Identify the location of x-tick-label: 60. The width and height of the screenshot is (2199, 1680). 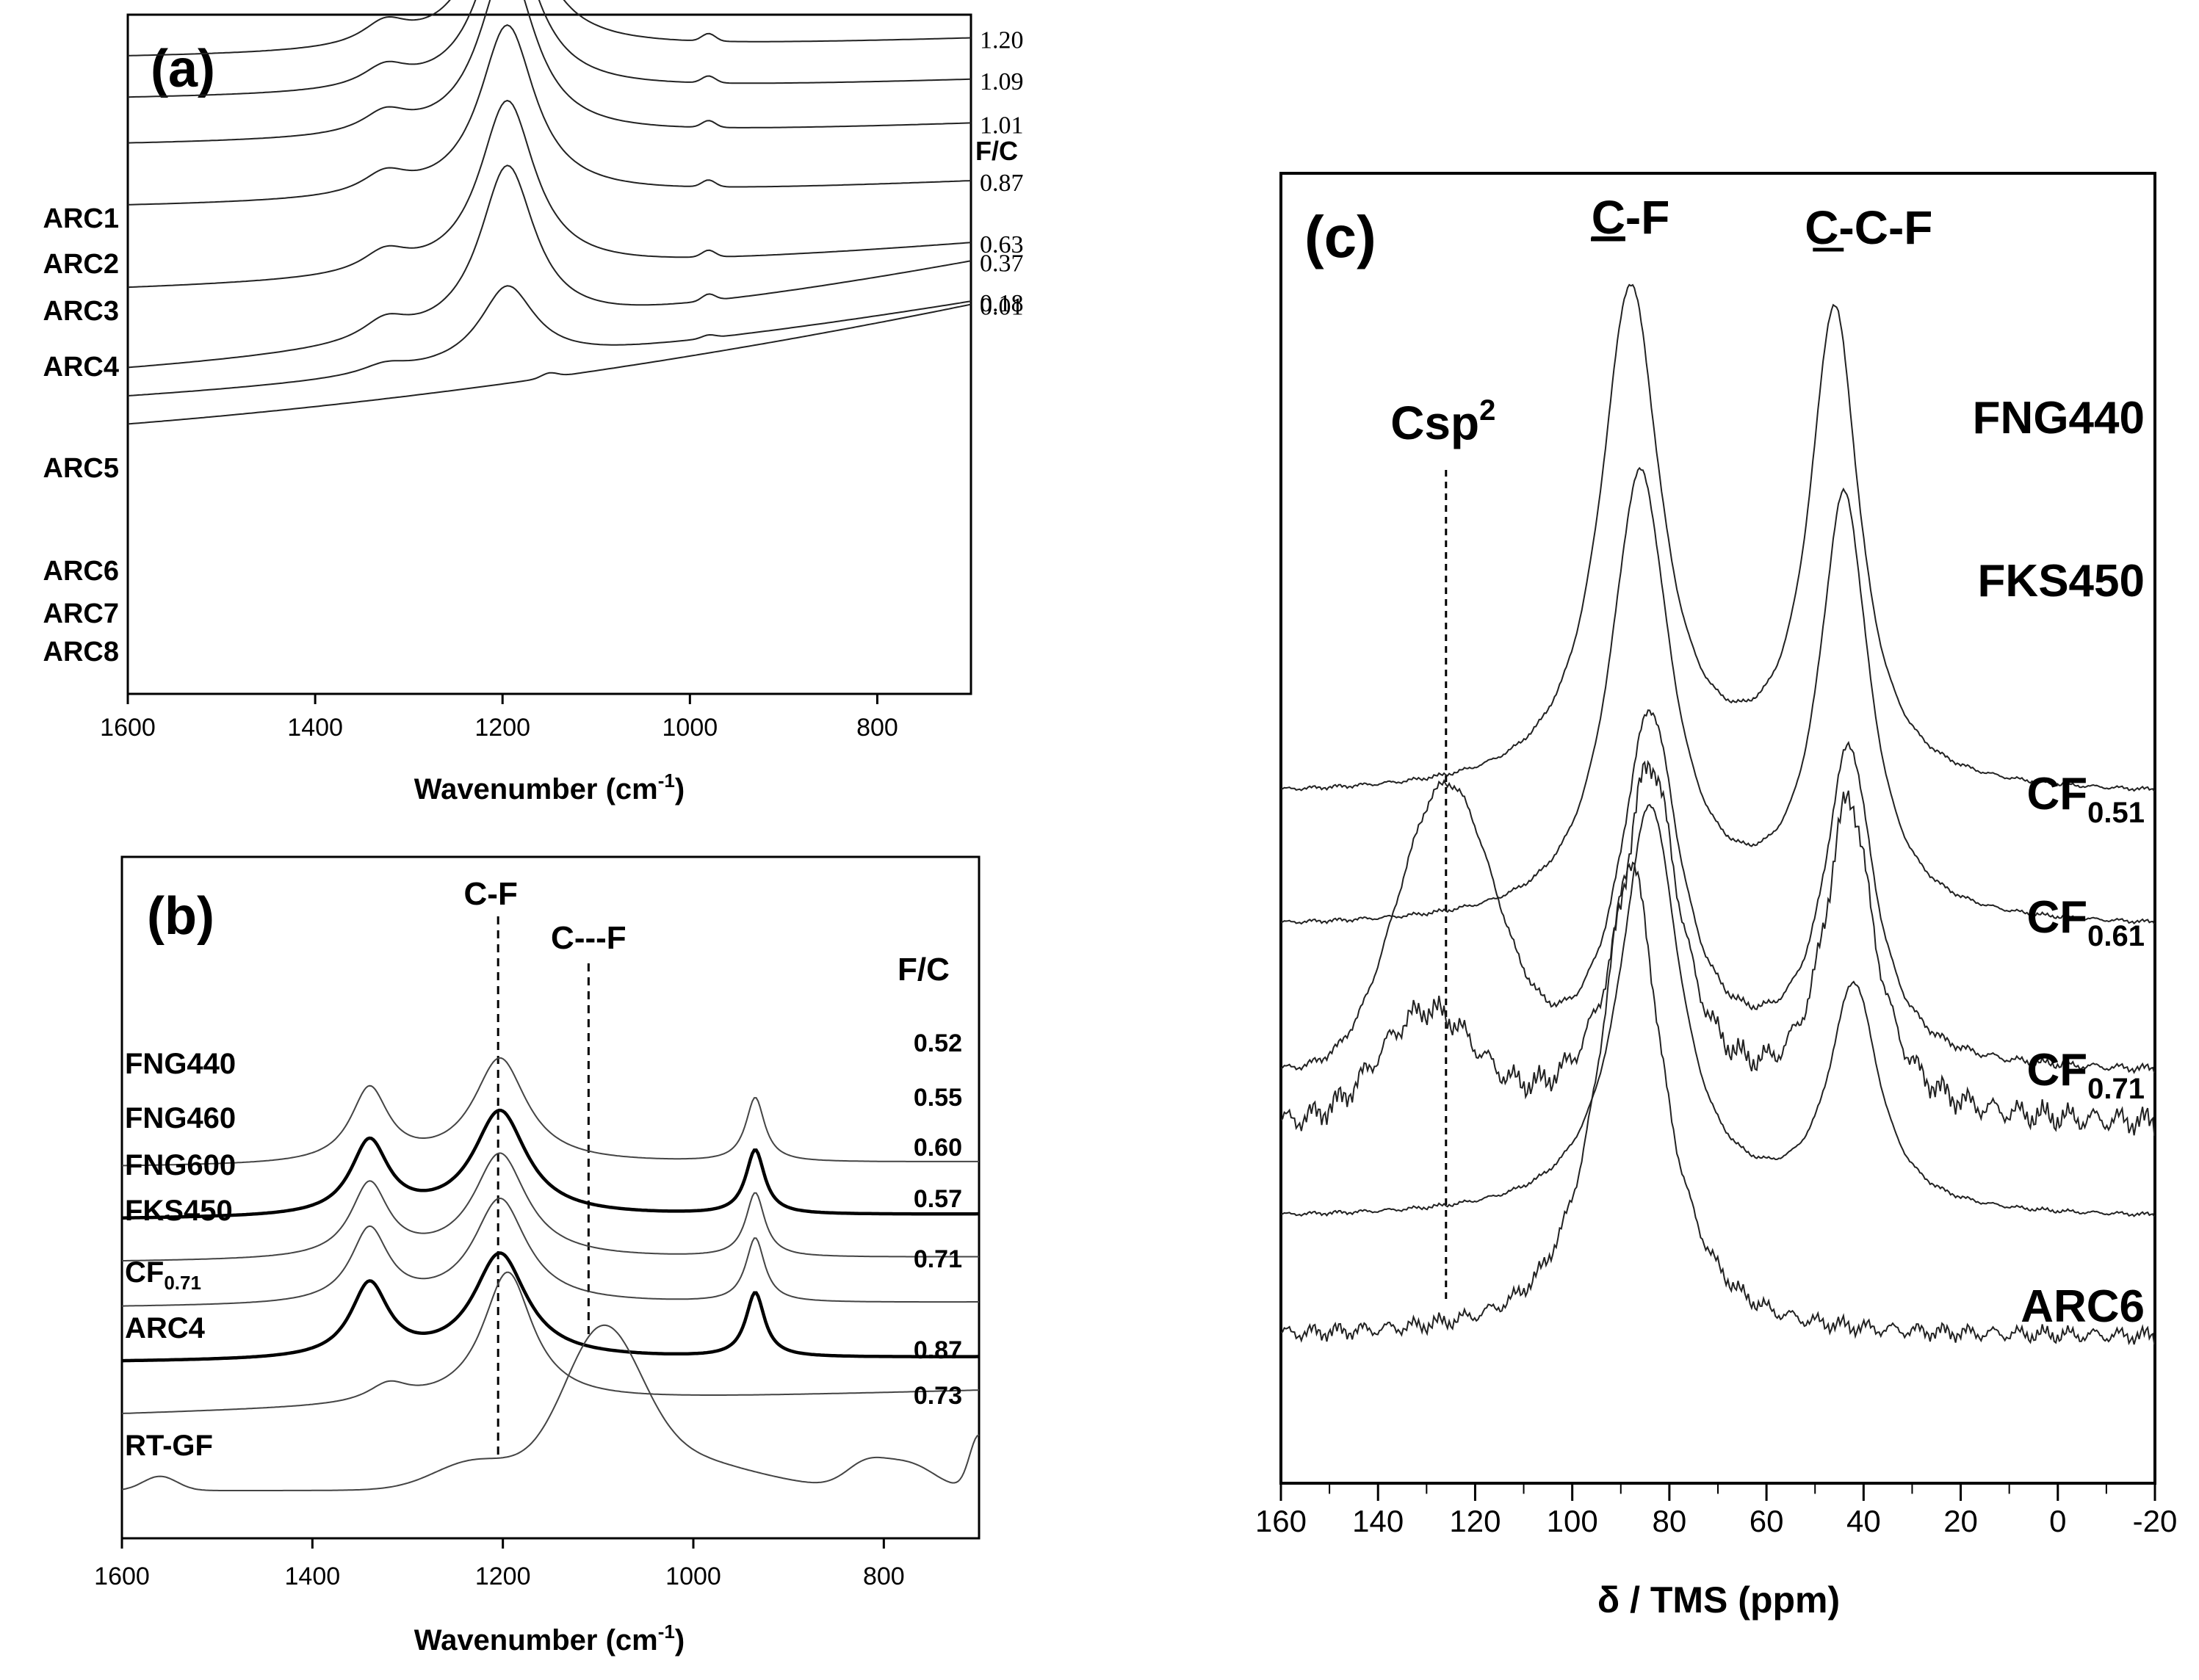
(1767, 1521).